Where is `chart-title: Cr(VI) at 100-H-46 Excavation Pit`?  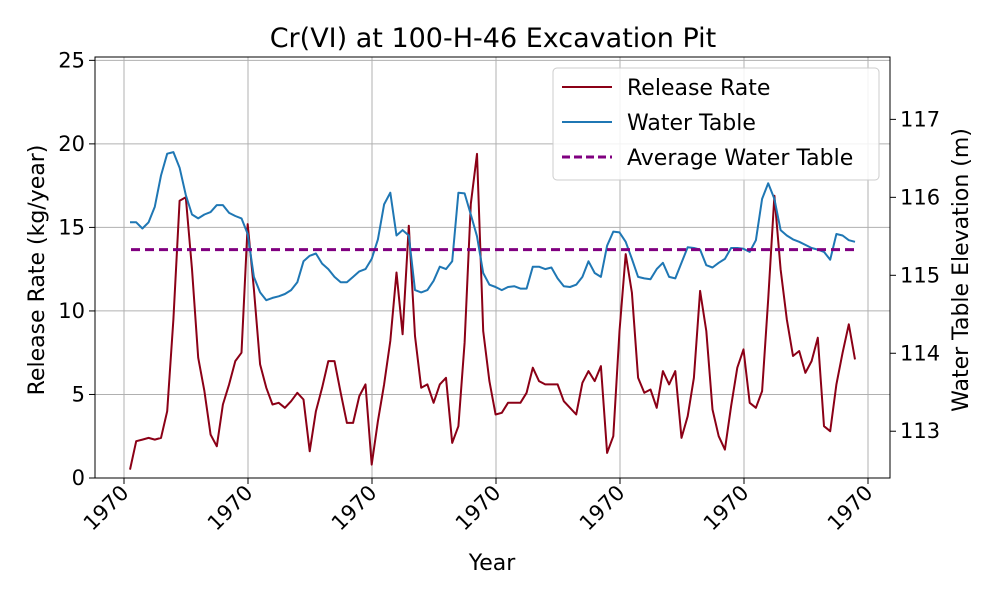 chart-title: Cr(VI) at 100-H-46 Excavation Pit is located at coordinates (493, 38).